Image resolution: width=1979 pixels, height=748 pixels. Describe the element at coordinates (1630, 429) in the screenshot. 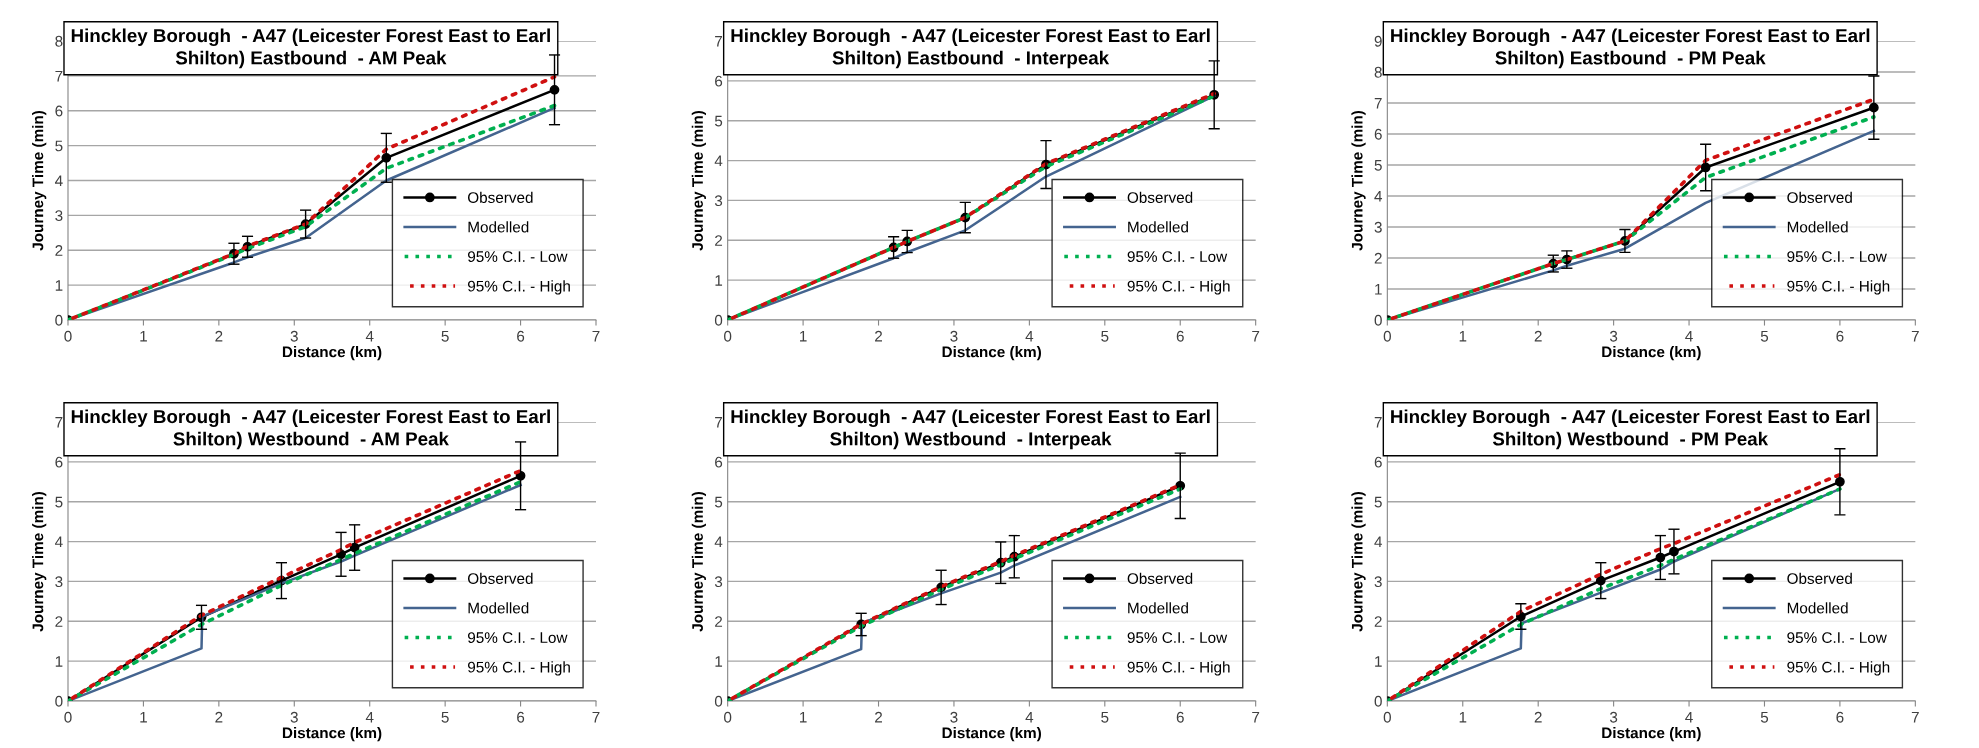

I see `chart-title: Hinckley Borough - A47 (Leicester Forest East to Earl Shilton) Westbound - PM Peak` at that location.